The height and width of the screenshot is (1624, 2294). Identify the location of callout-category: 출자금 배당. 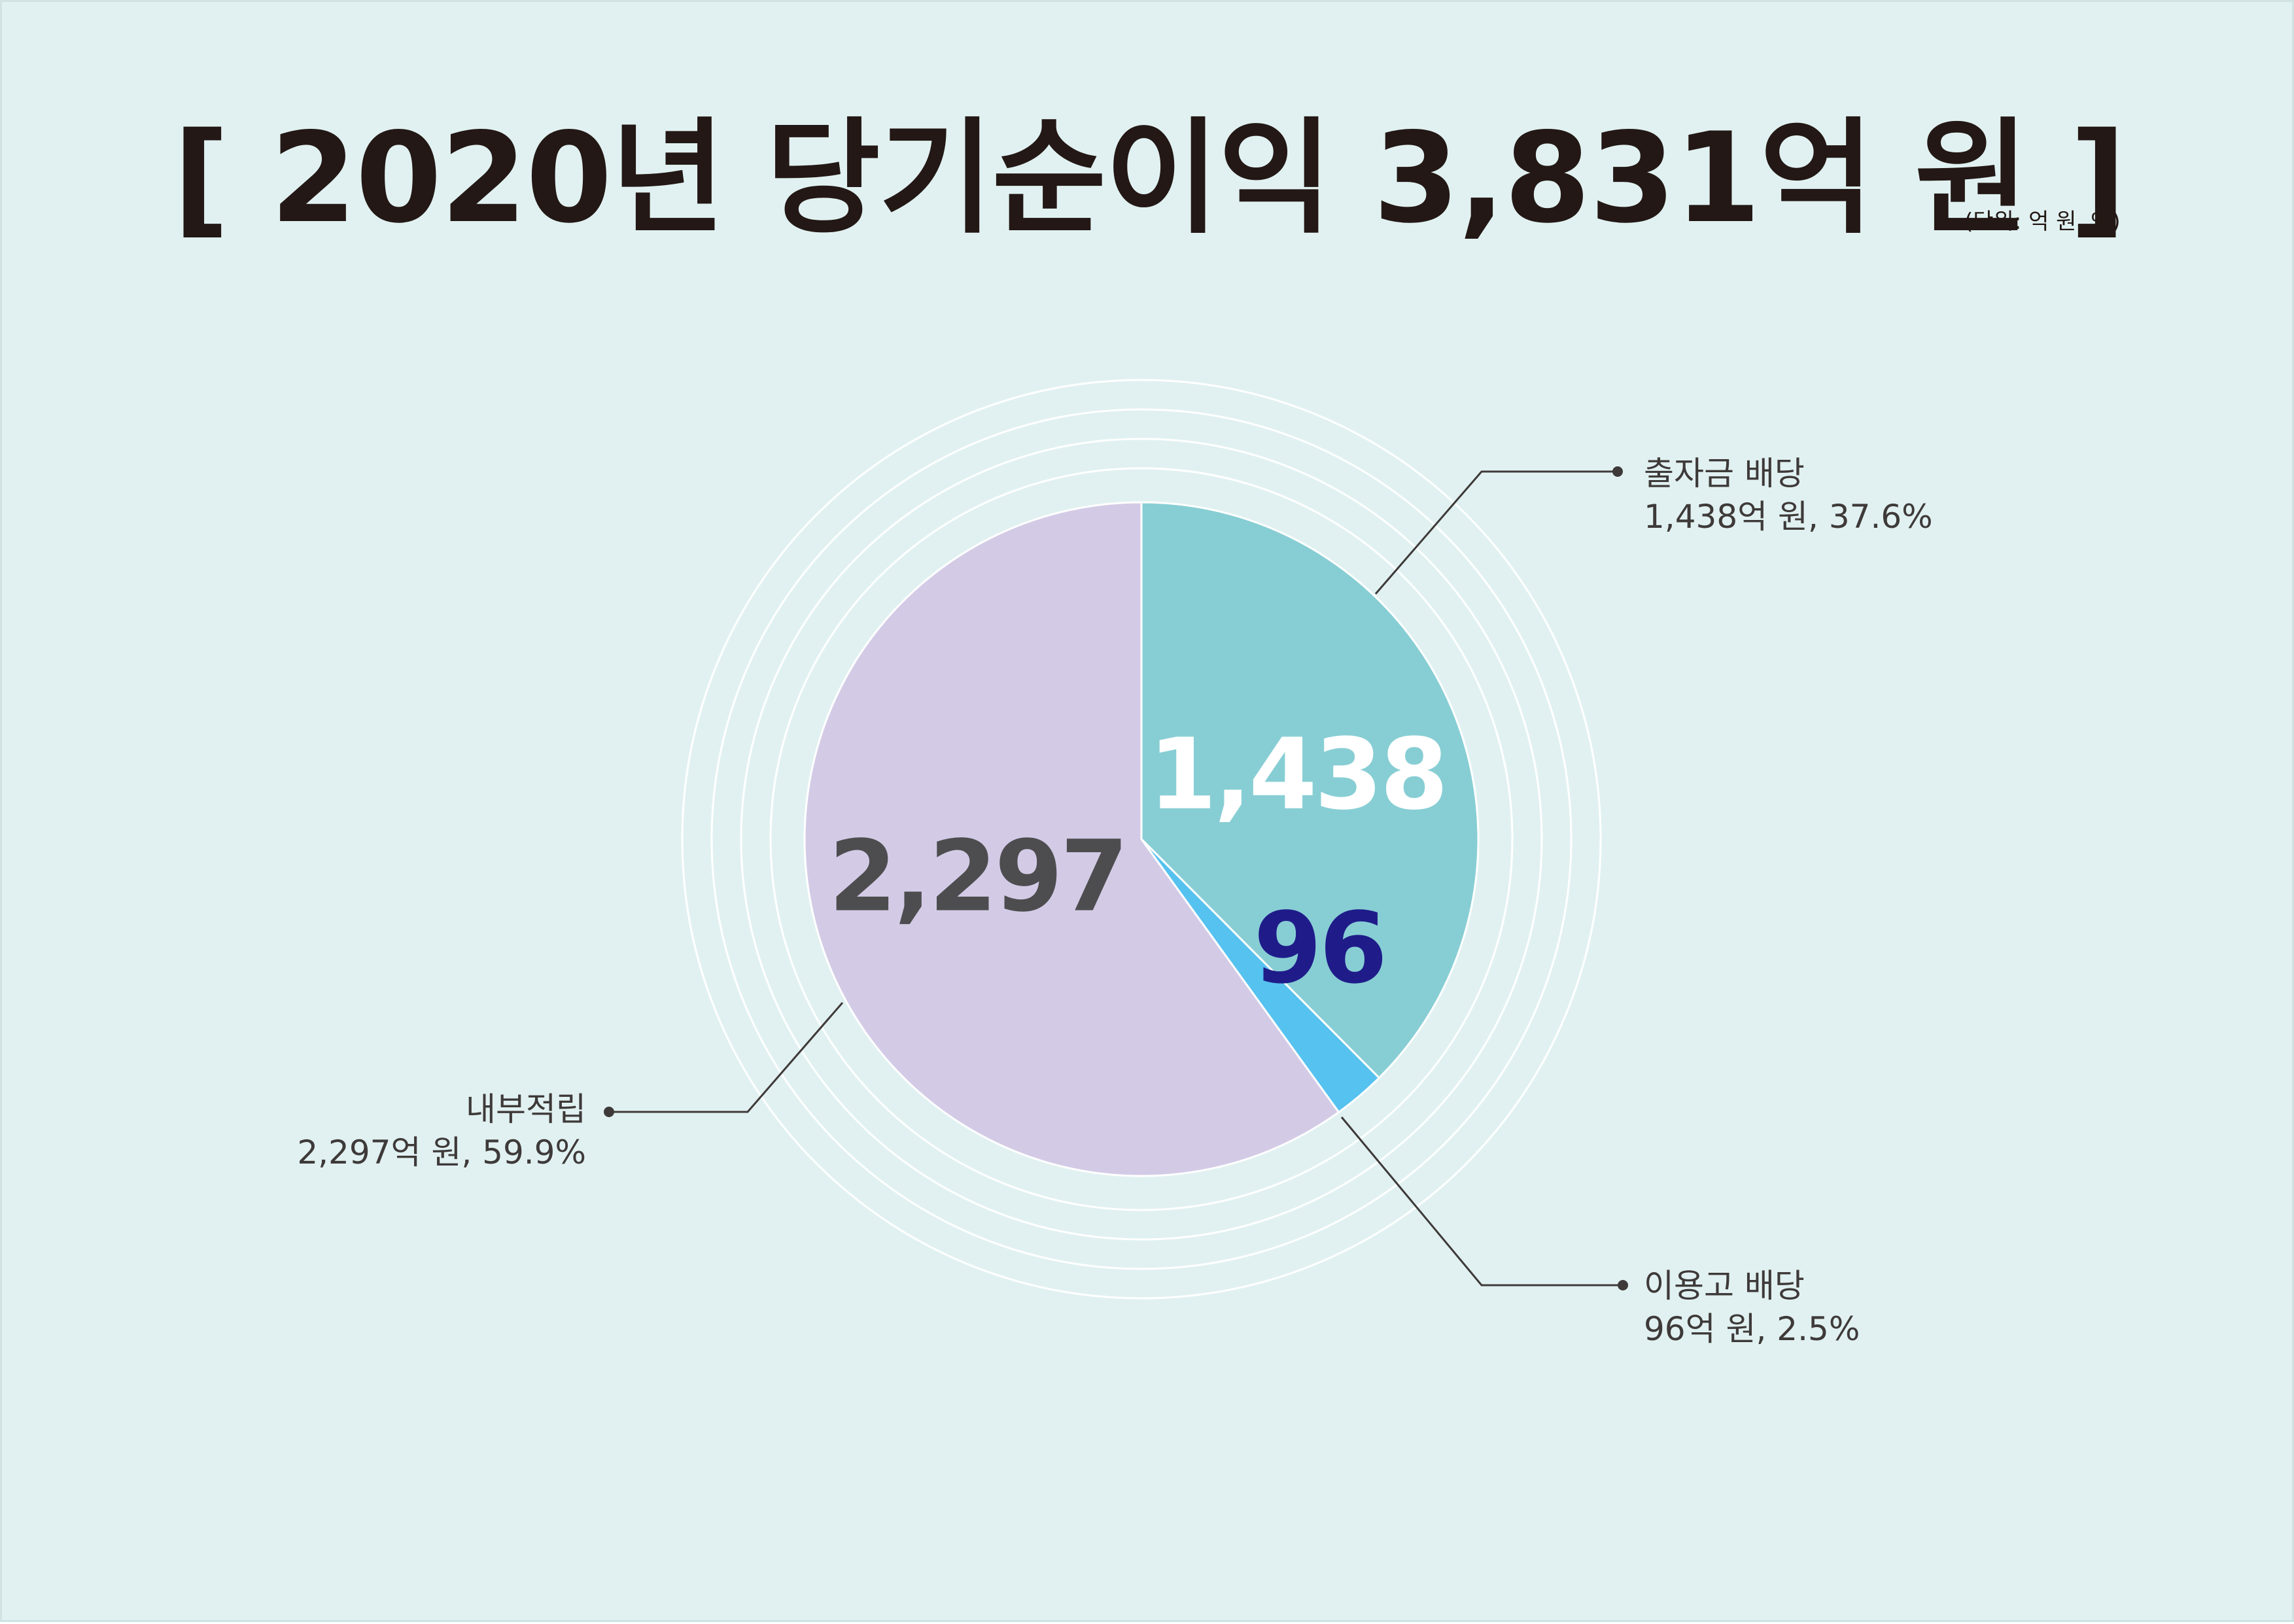
(1725, 473).